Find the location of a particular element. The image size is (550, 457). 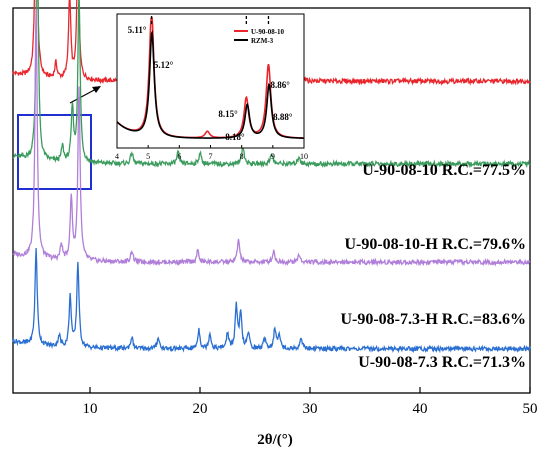

inset-annotation: 8.88° is located at coordinates (283, 117).